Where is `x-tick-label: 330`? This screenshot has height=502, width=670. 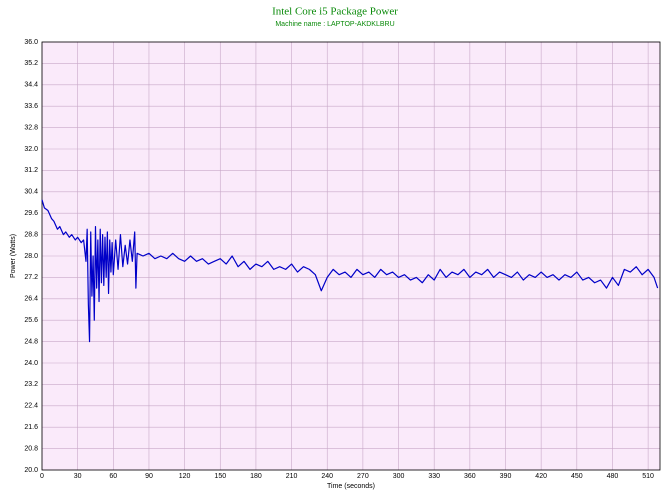
x-tick-label: 330 is located at coordinates (434, 476).